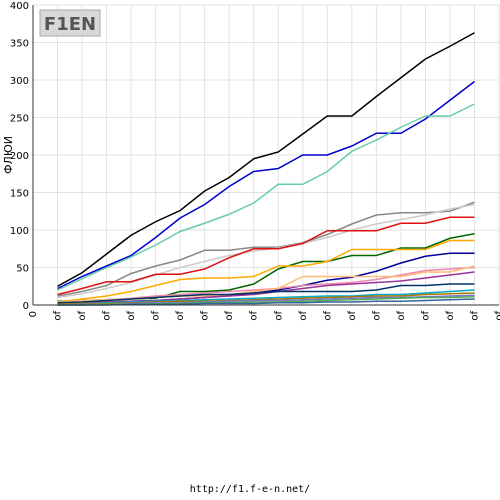 The image size is (500, 500). What do you see at coordinates (19, 81) in the screenshot?
I see `y-tick-label: 300` at bounding box center [19, 81].